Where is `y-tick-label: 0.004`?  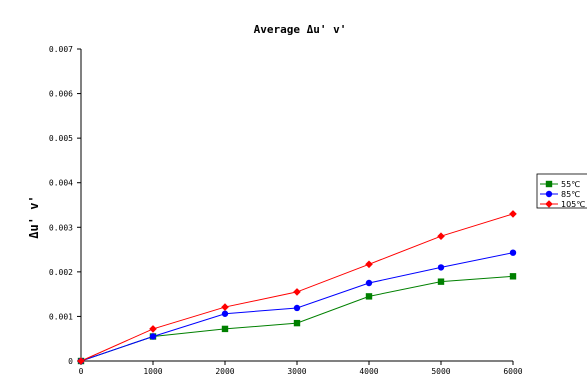 y-tick-label: 0.004 is located at coordinates (61, 183).